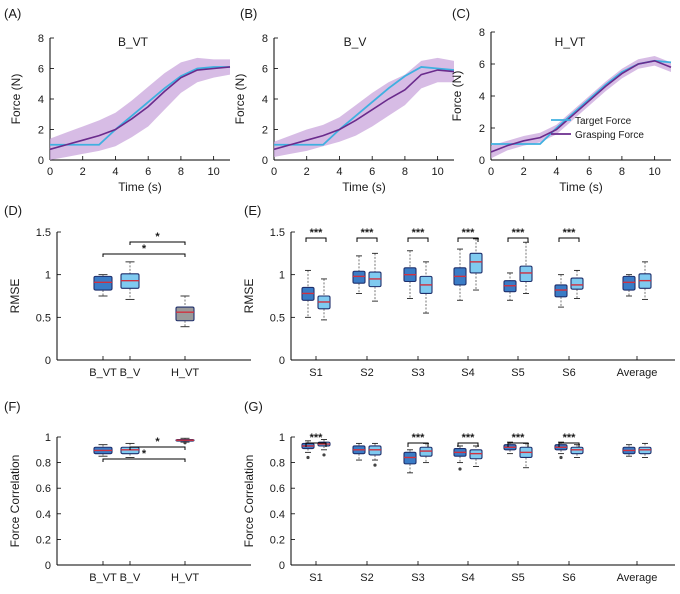 The image size is (680, 594). What do you see at coordinates (103, 578) in the screenshot?
I see `x-tick-label-F: B_VT` at bounding box center [103, 578].